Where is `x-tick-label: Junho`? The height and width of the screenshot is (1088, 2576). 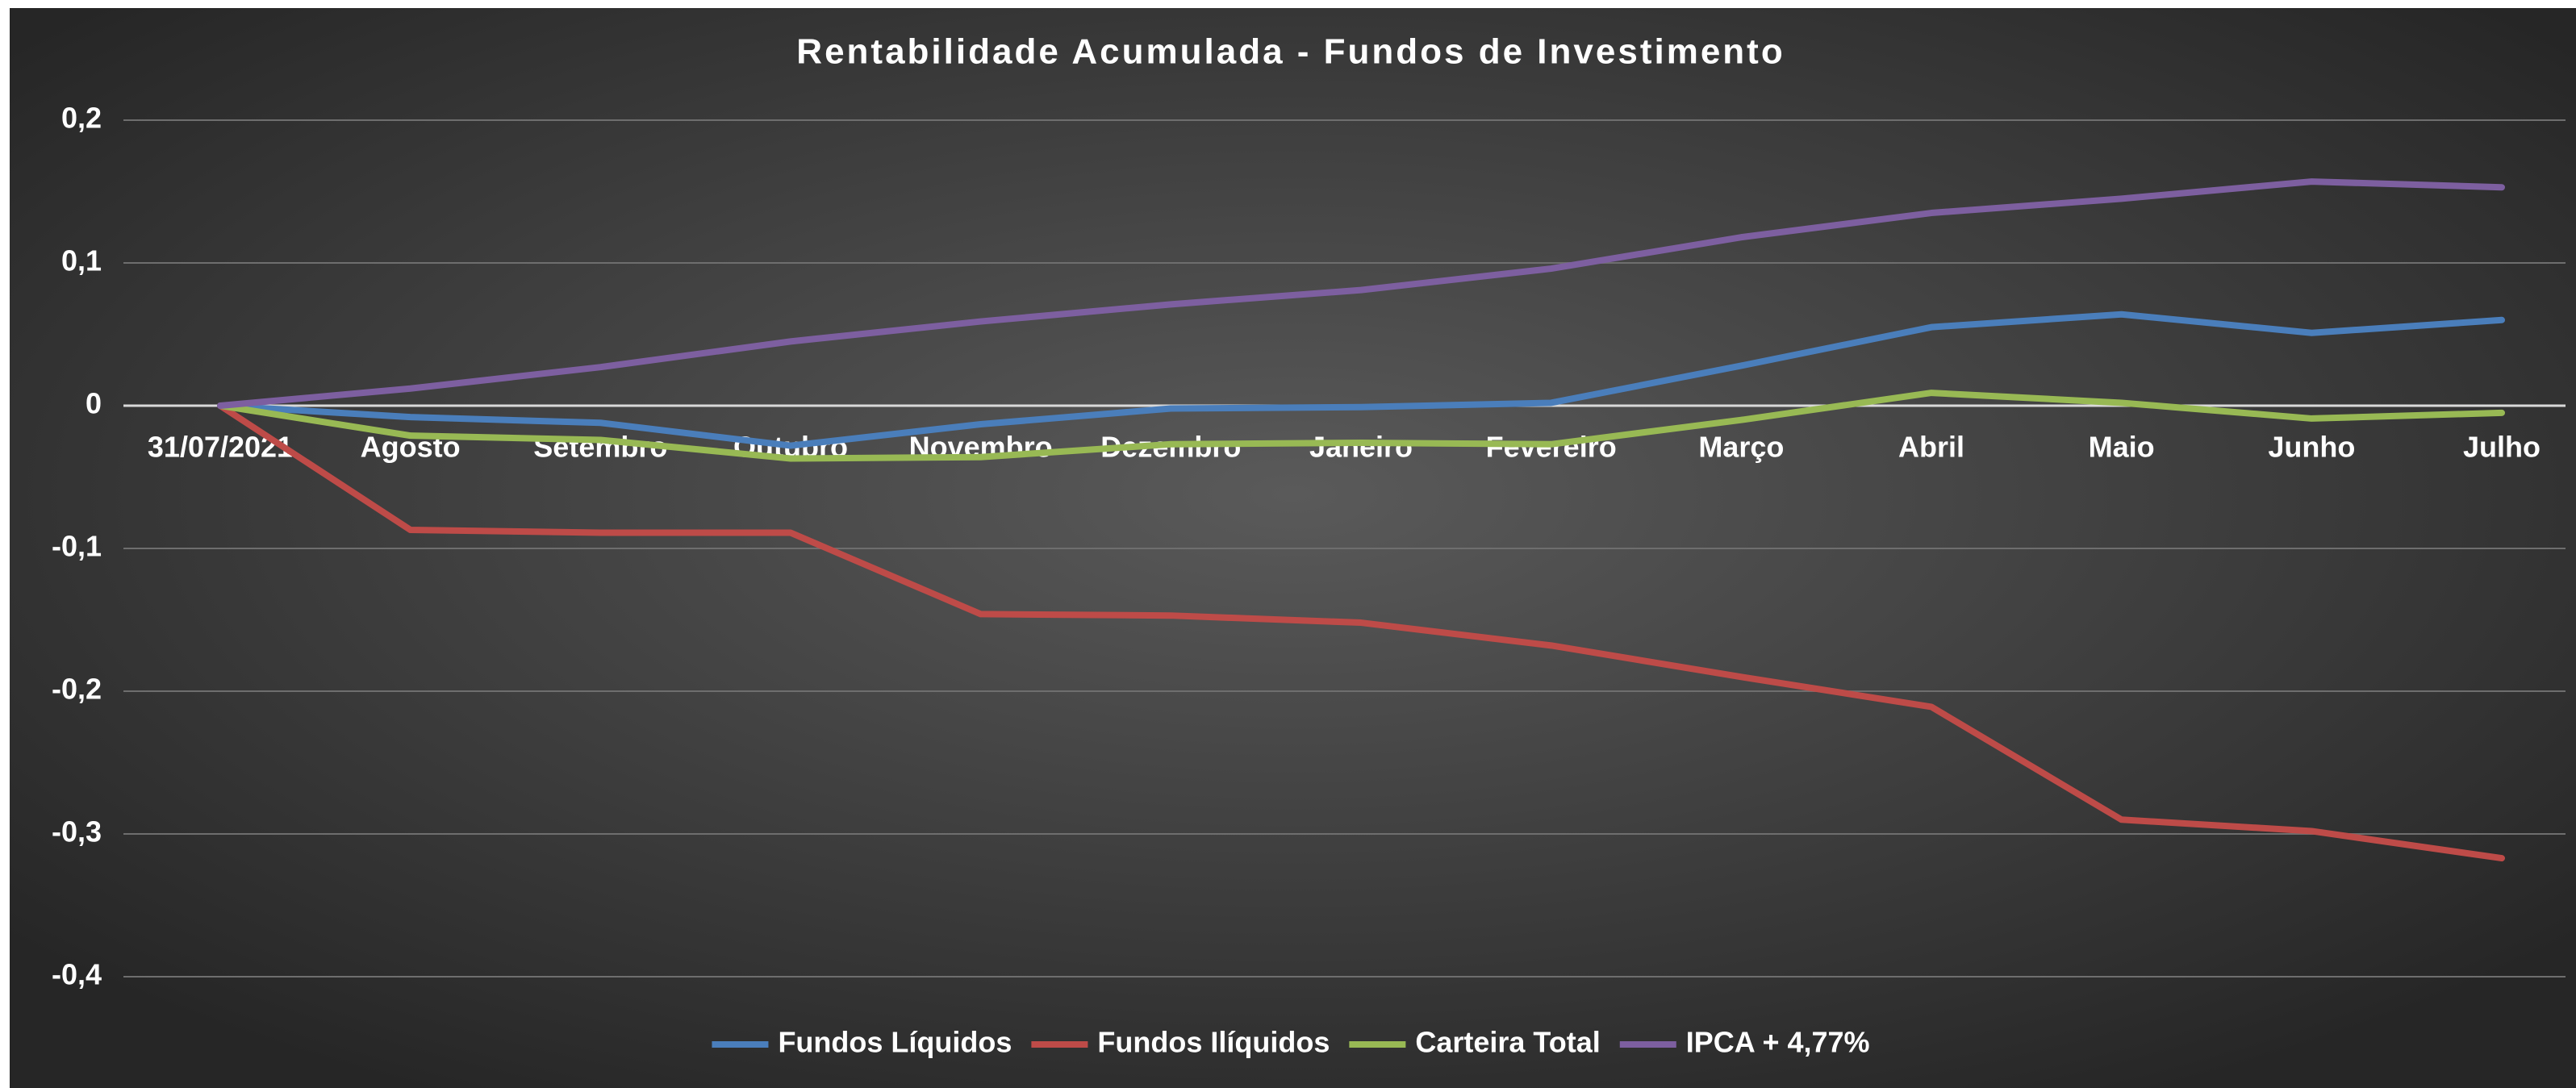
x-tick-label: Junho is located at coordinates (2311, 447).